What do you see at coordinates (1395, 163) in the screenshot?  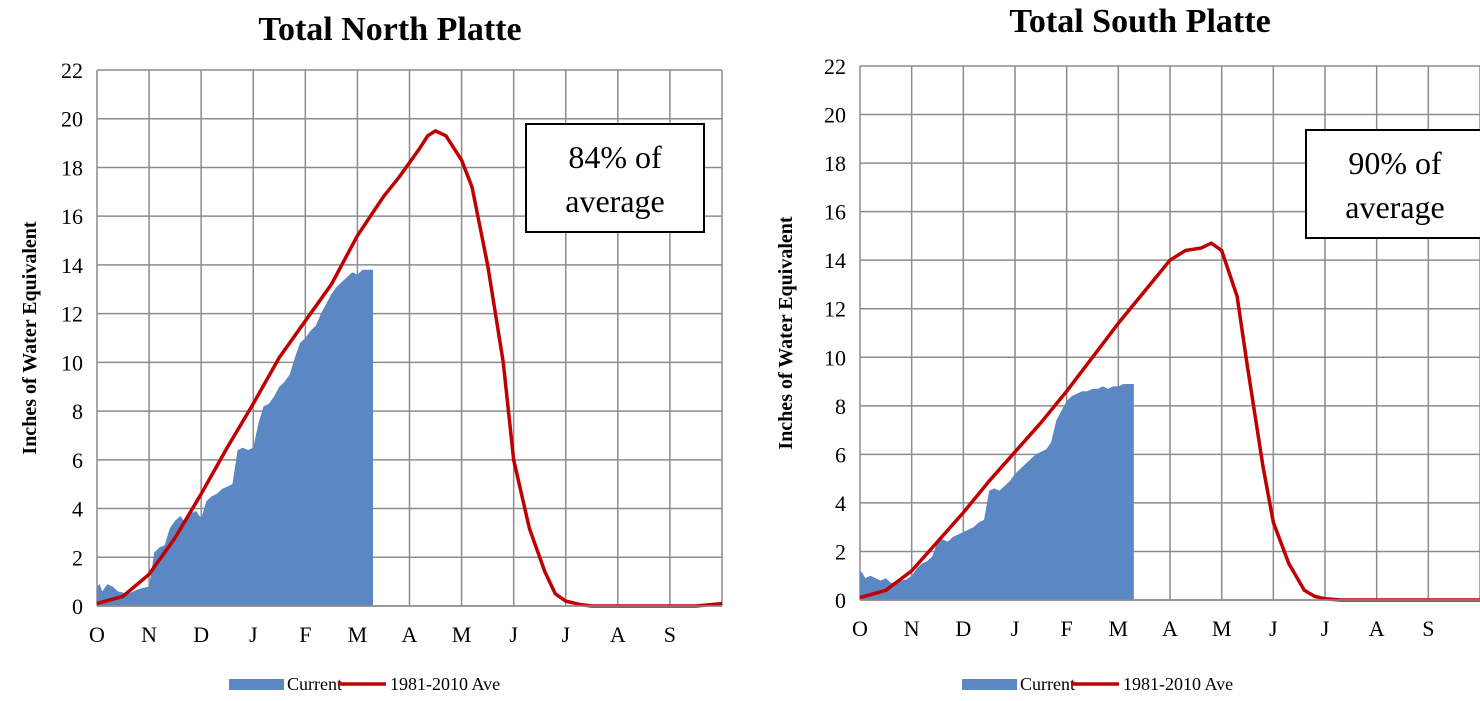 I see `annotation-line-1: 90% of` at bounding box center [1395, 163].